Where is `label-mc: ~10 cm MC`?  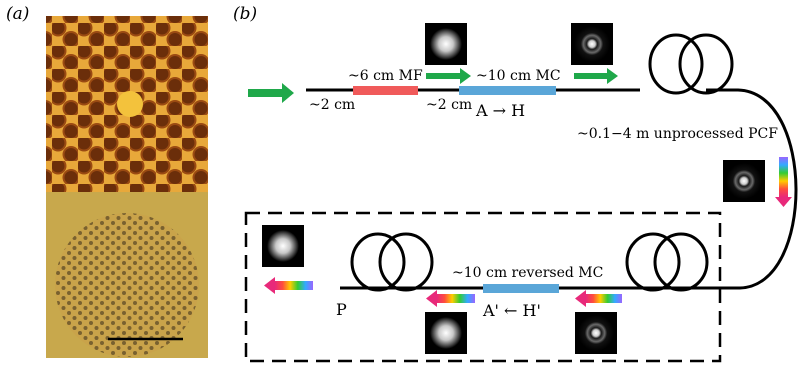 label-mc: ~10 cm MC is located at coordinates (518, 76).